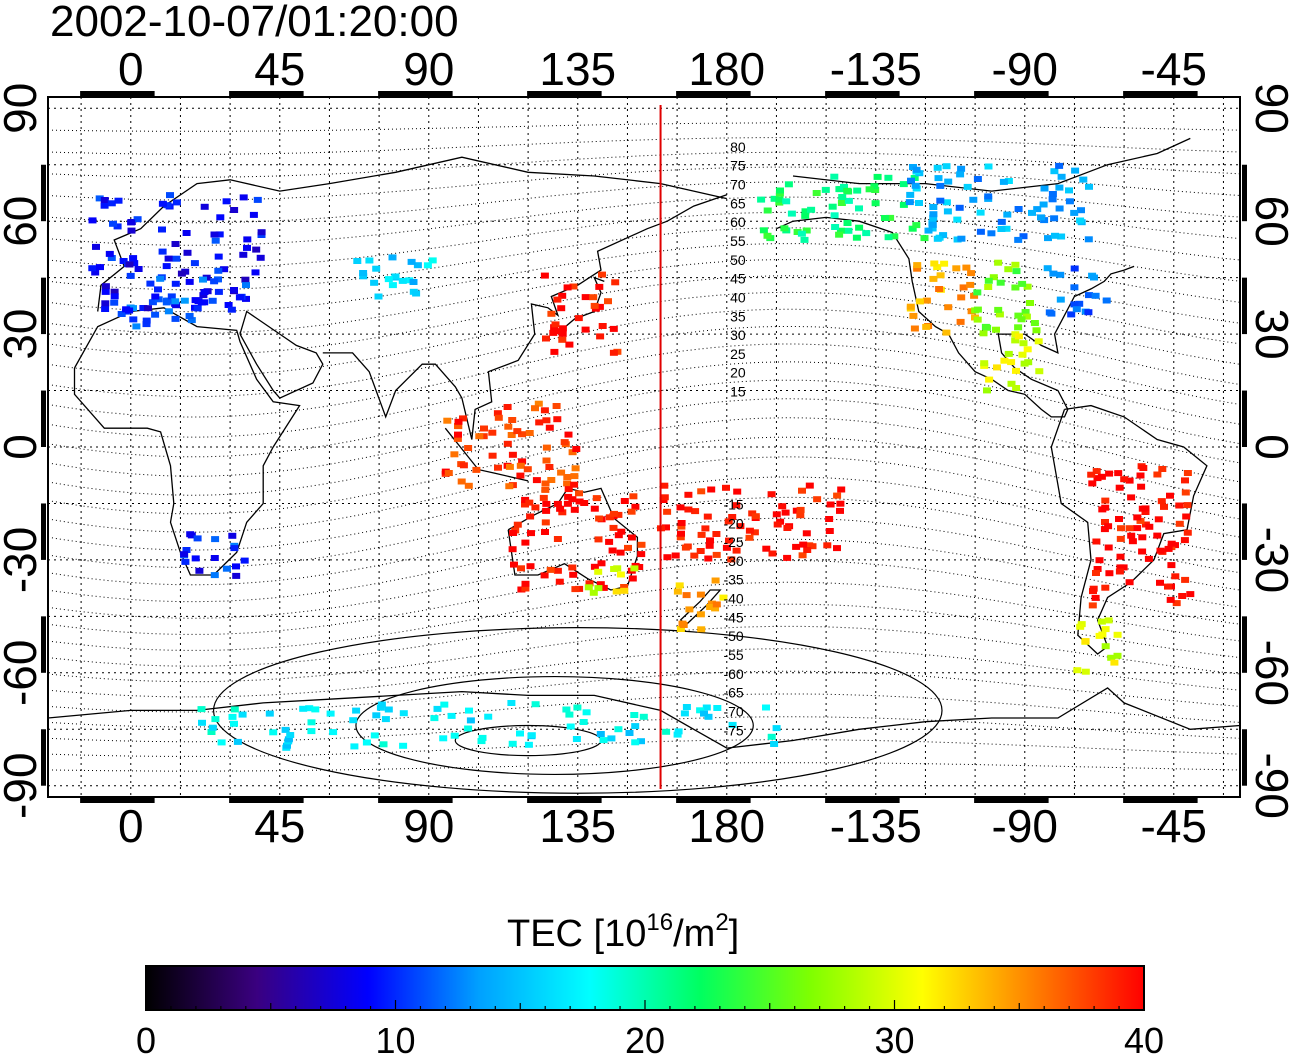  I want to click on lat-tick-label-right: 30, so click(1269, 334).